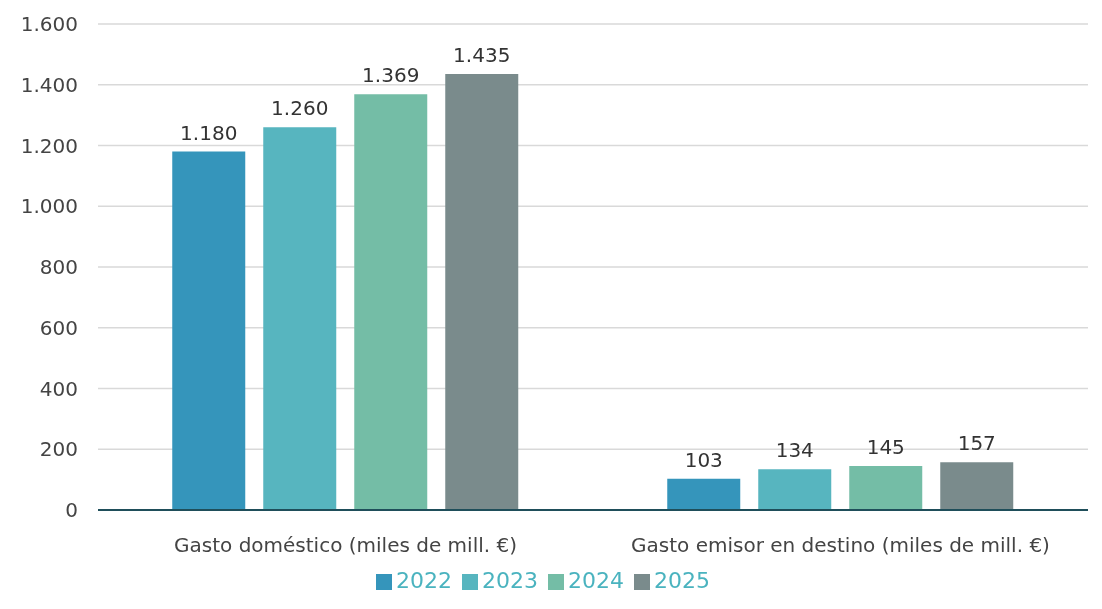 This screenshot has width=1102, height=609. Describe the element at coordinates (49, 84) in the screenshot. I see `y-tick-label: 1.400` at that location.